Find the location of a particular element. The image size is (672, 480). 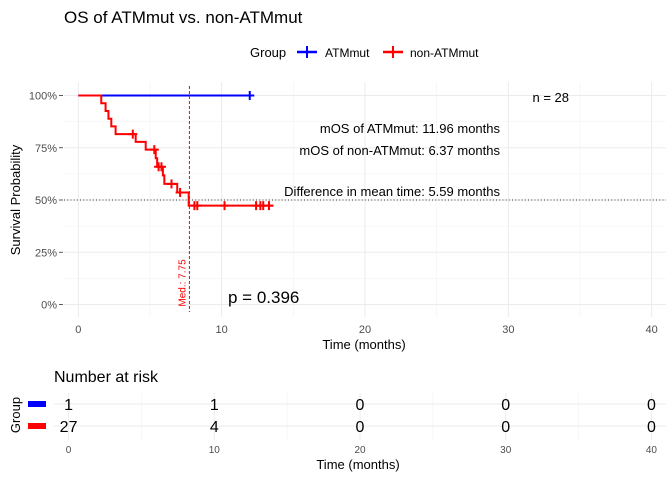

risk-cell: 4 is located at coordinates (214, 427).